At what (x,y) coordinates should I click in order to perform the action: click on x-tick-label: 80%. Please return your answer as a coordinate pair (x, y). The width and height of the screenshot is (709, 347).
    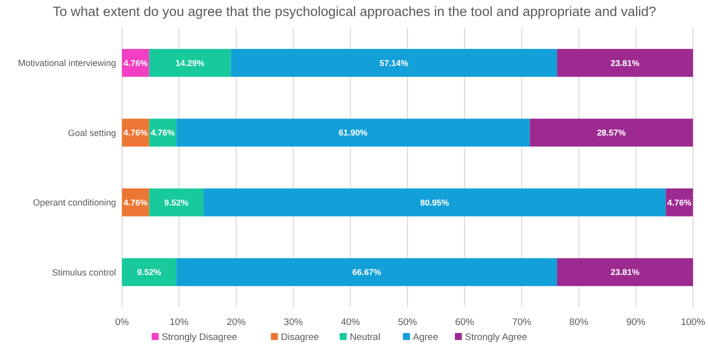
    Looking at the image, I should click on (579, 322).